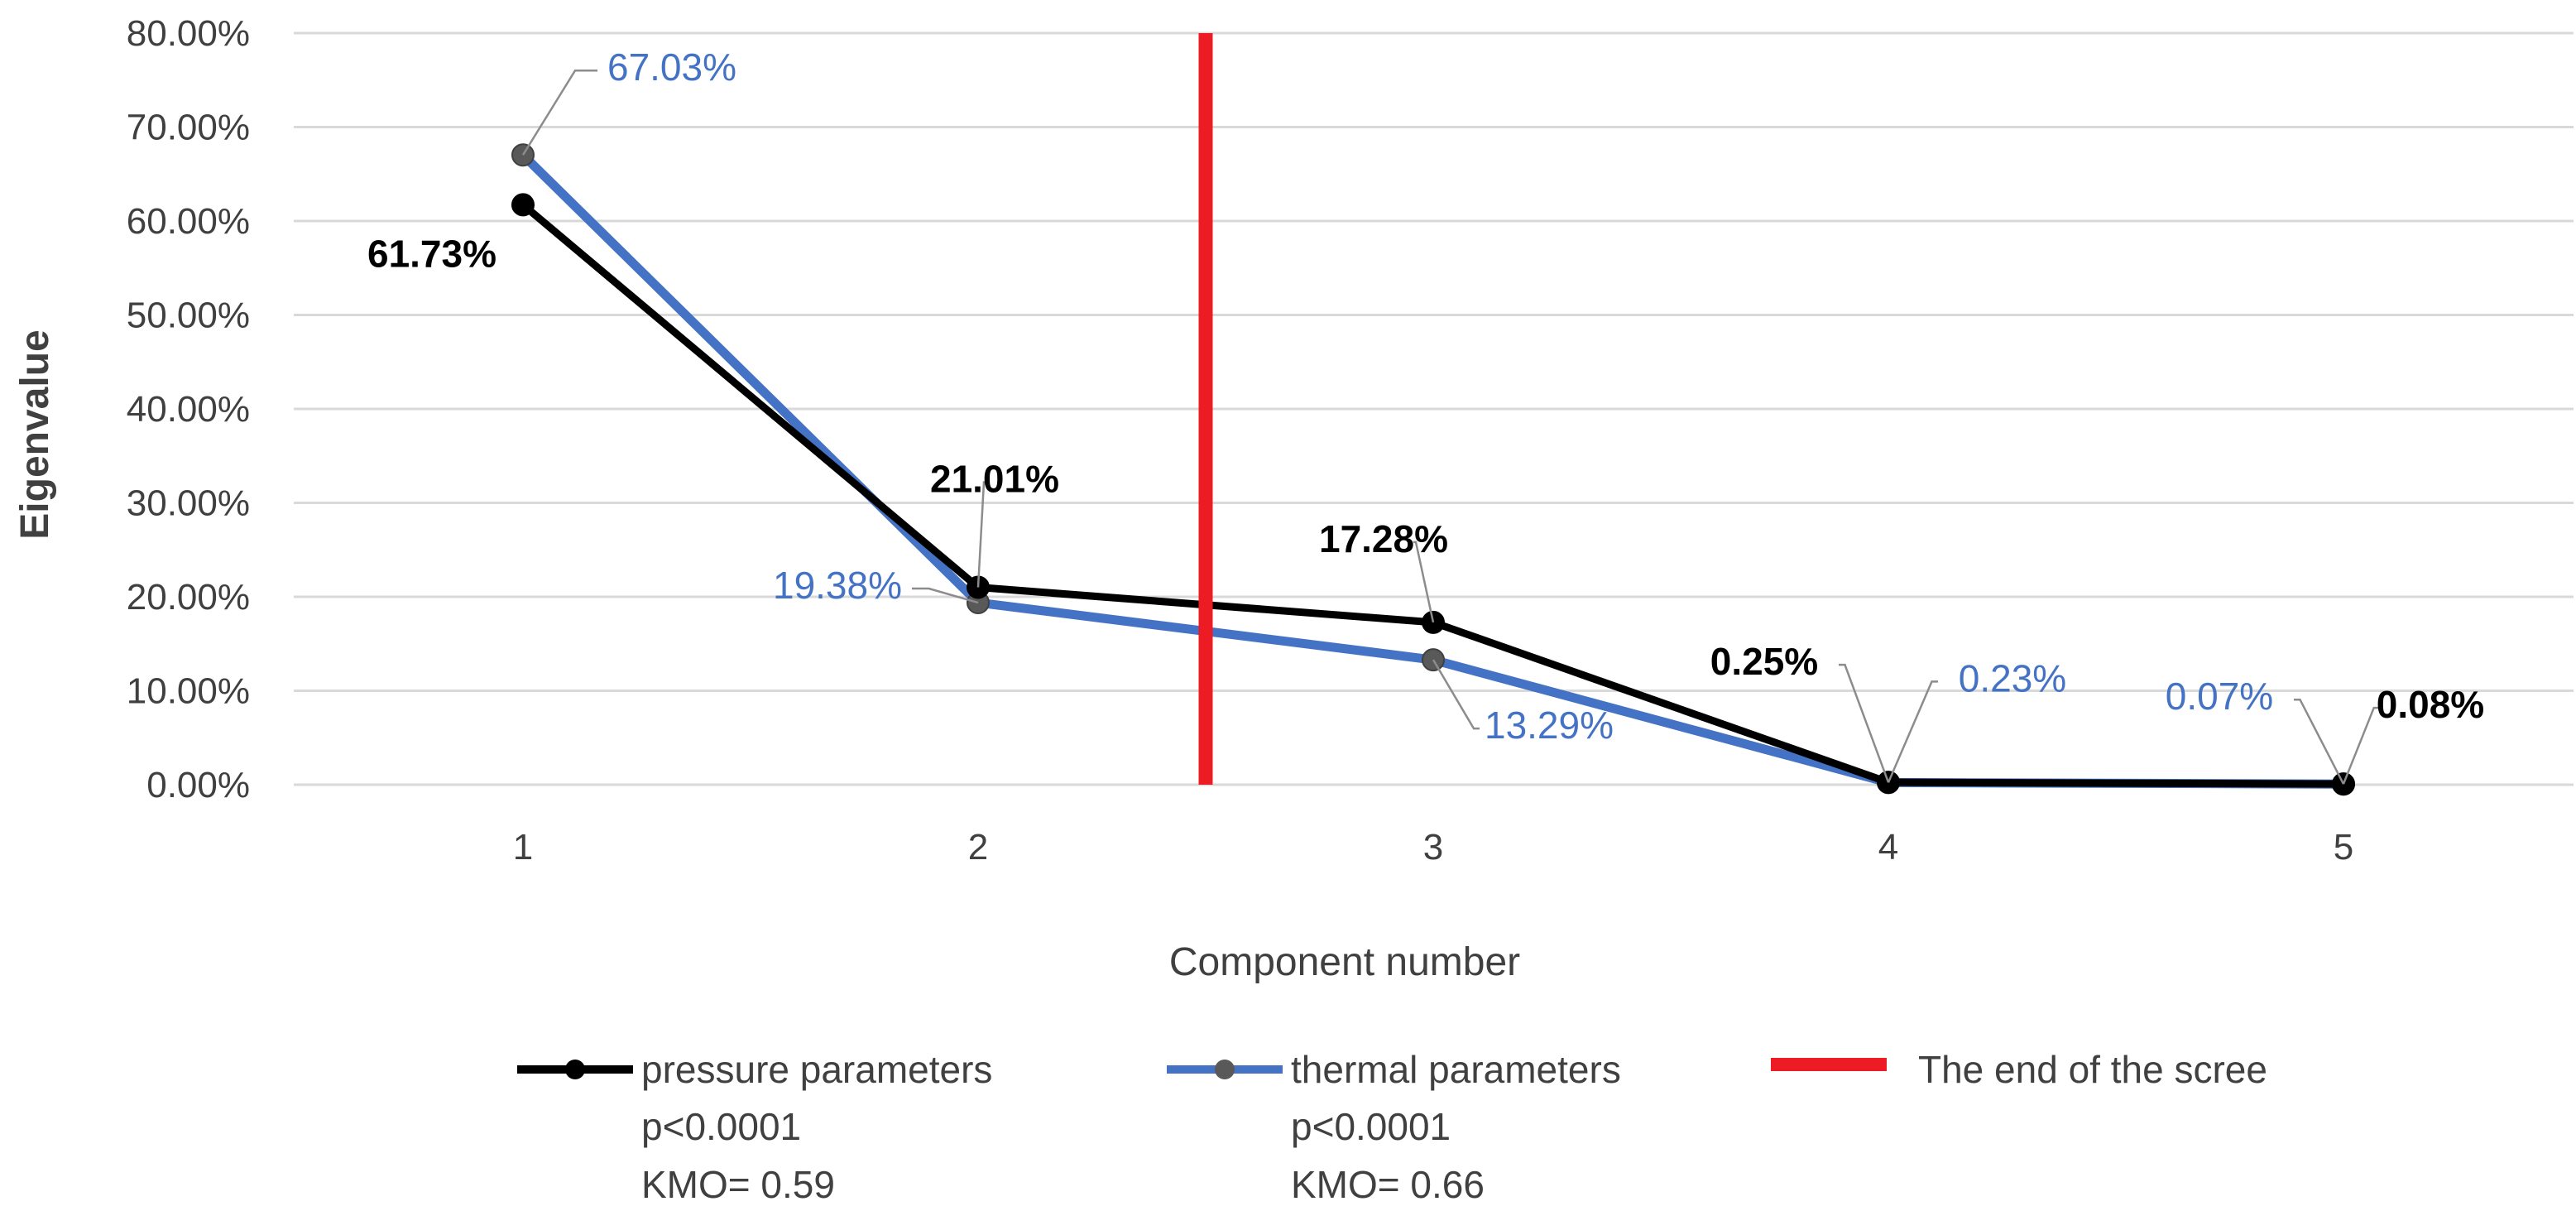 The height and width of the screenshot is (1211, 2576). I want to click on y-tick-label: 30.00%, so click(189, 503).